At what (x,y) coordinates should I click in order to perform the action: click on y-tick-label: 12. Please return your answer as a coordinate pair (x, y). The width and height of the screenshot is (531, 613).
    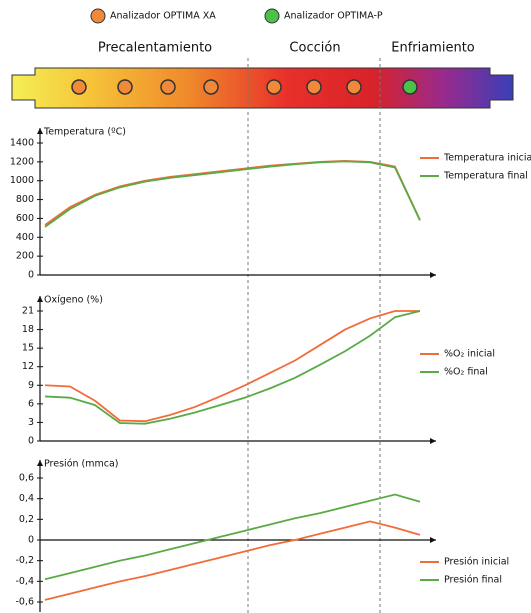
    Looking at the image, I should click on (28, 366).